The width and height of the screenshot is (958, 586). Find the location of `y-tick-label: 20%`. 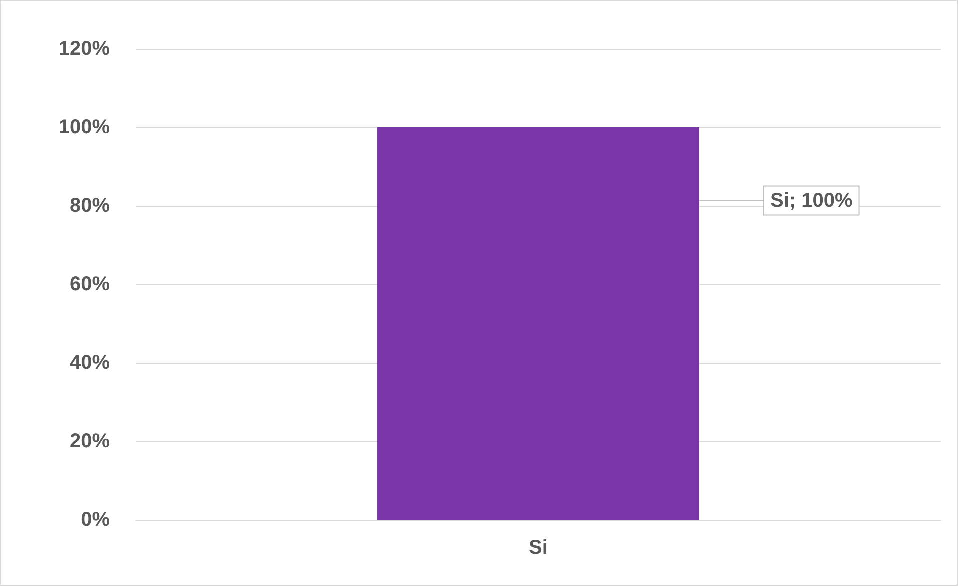

y-tick-label: 20% is located at coordinates (90, 441).